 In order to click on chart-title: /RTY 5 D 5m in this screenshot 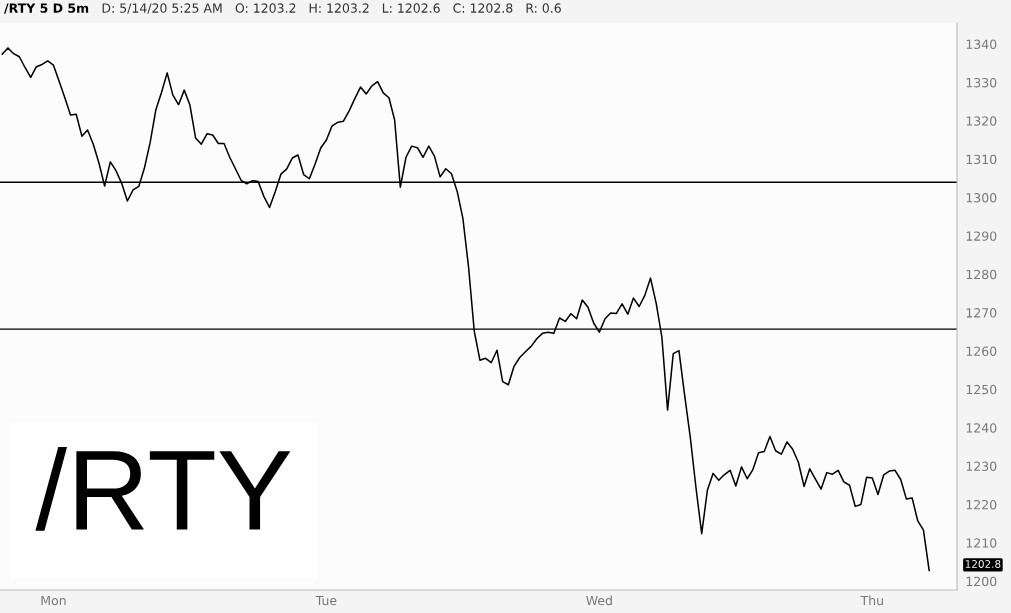, I will do `click(46, 8)`.